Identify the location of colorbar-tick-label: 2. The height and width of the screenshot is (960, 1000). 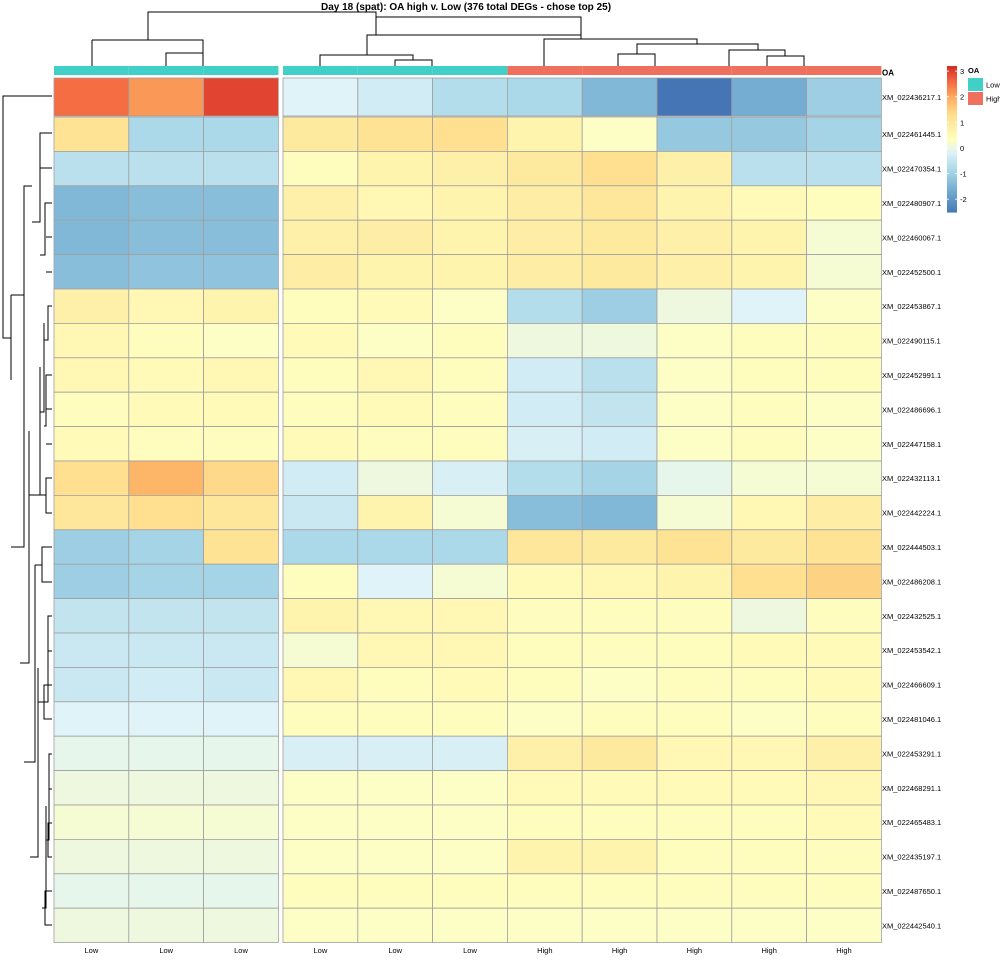
(962, 97).